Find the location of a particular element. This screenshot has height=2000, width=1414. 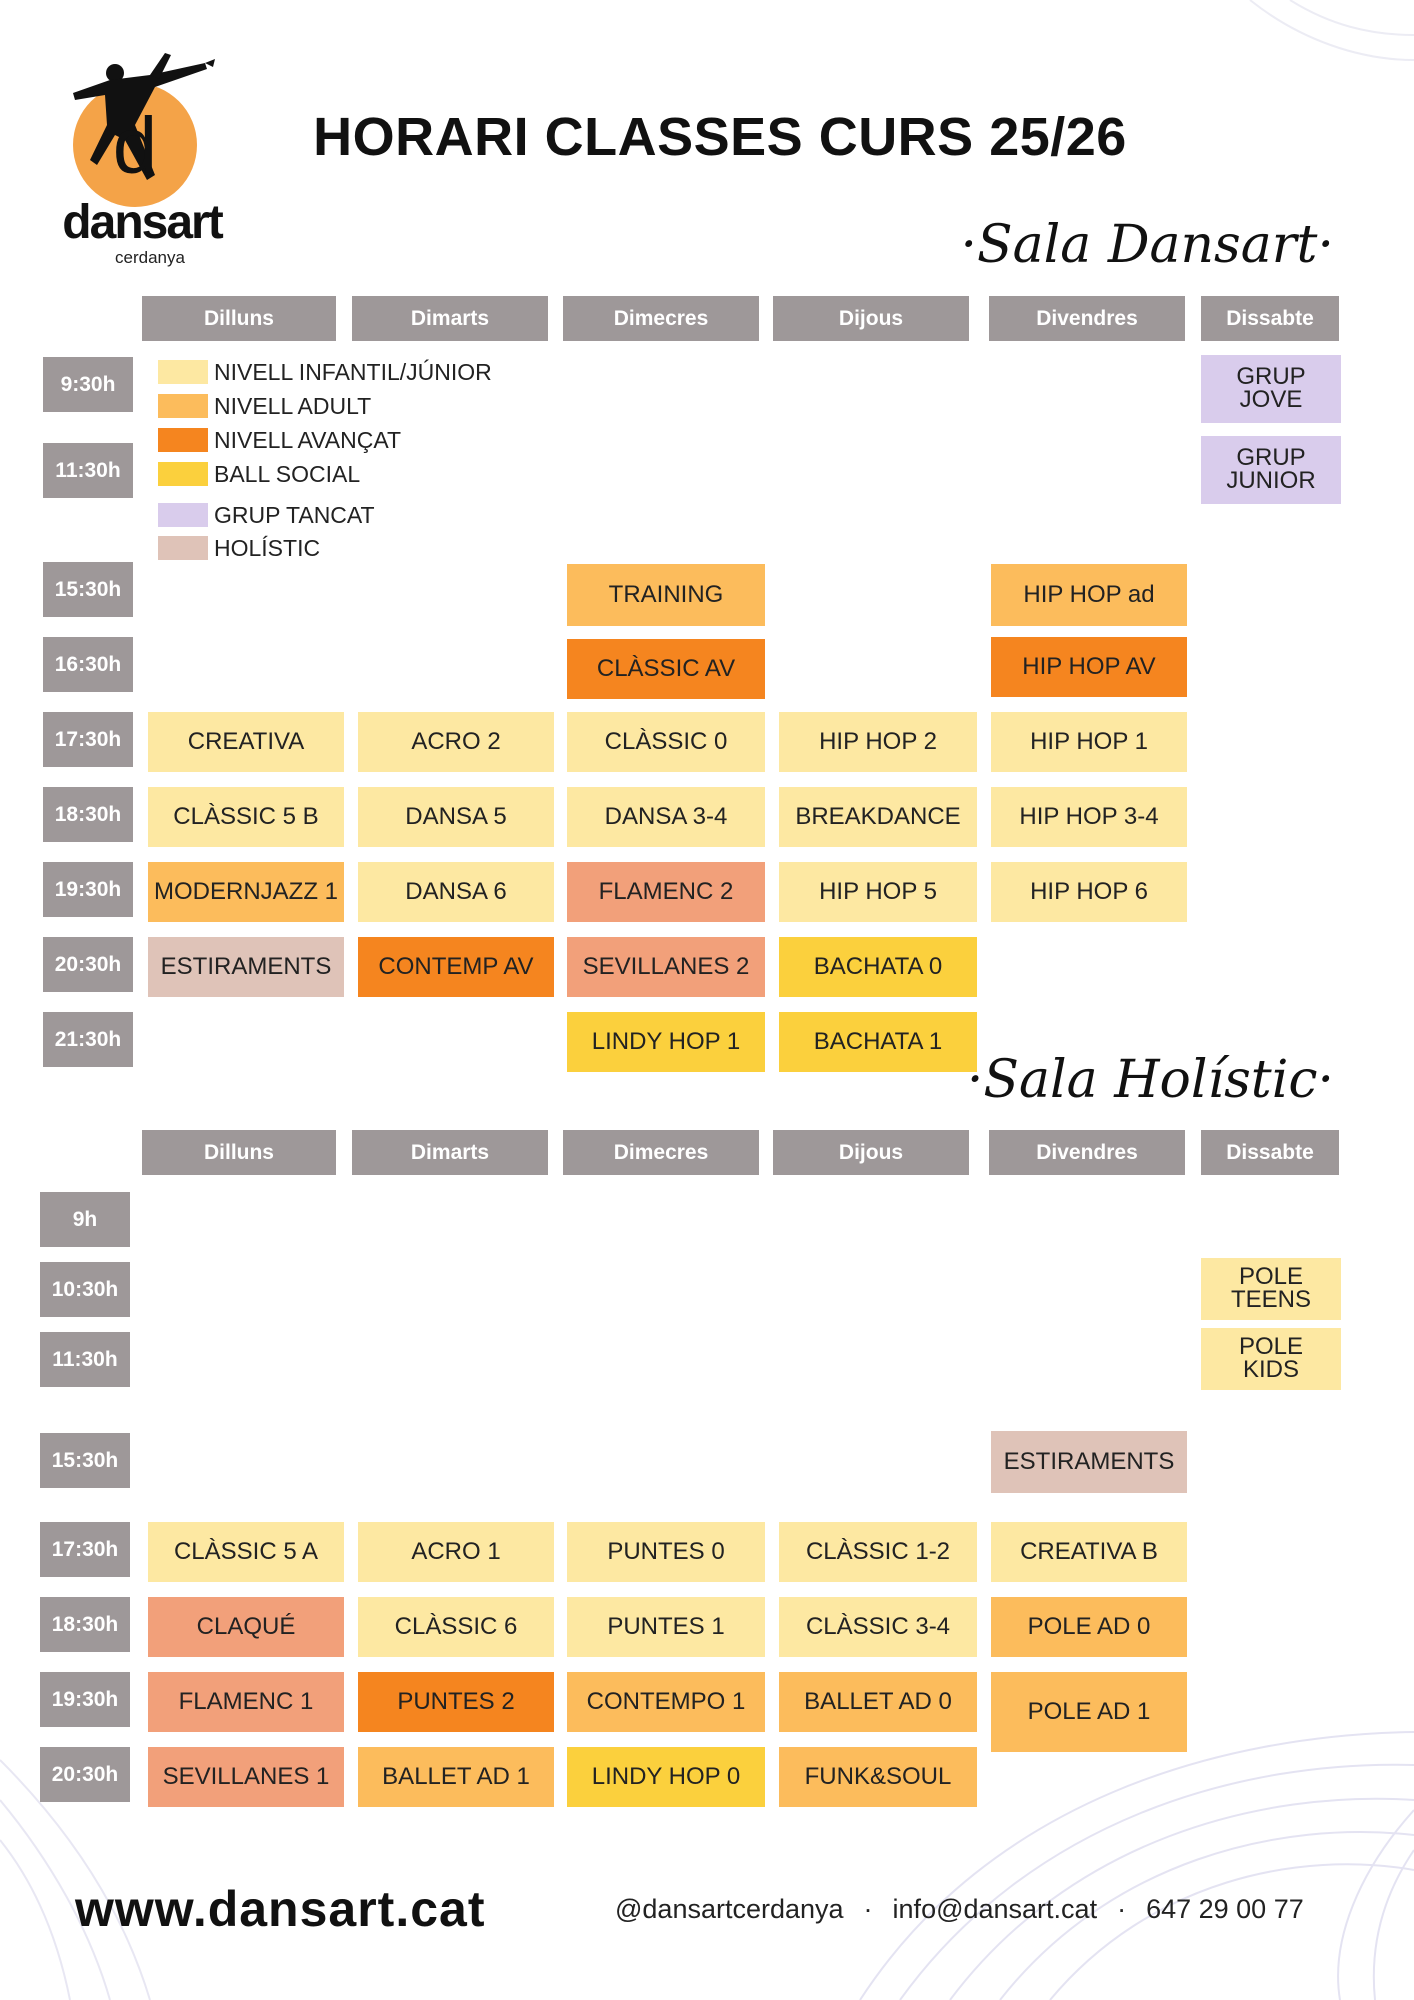

class-block: BREAKDANCE is located at coordinates (878, 817).